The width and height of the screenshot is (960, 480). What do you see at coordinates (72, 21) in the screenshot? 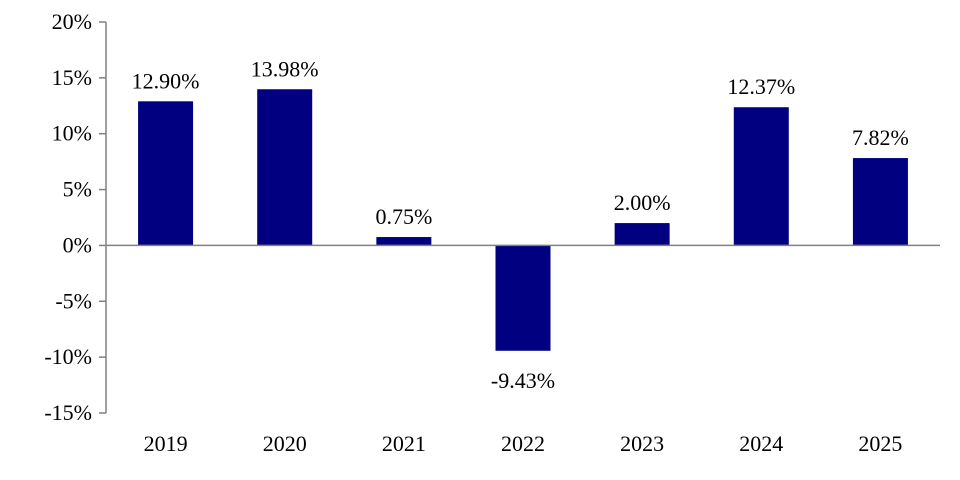
I see `y-tick-label: 20%` at bounding box center [72, 21].